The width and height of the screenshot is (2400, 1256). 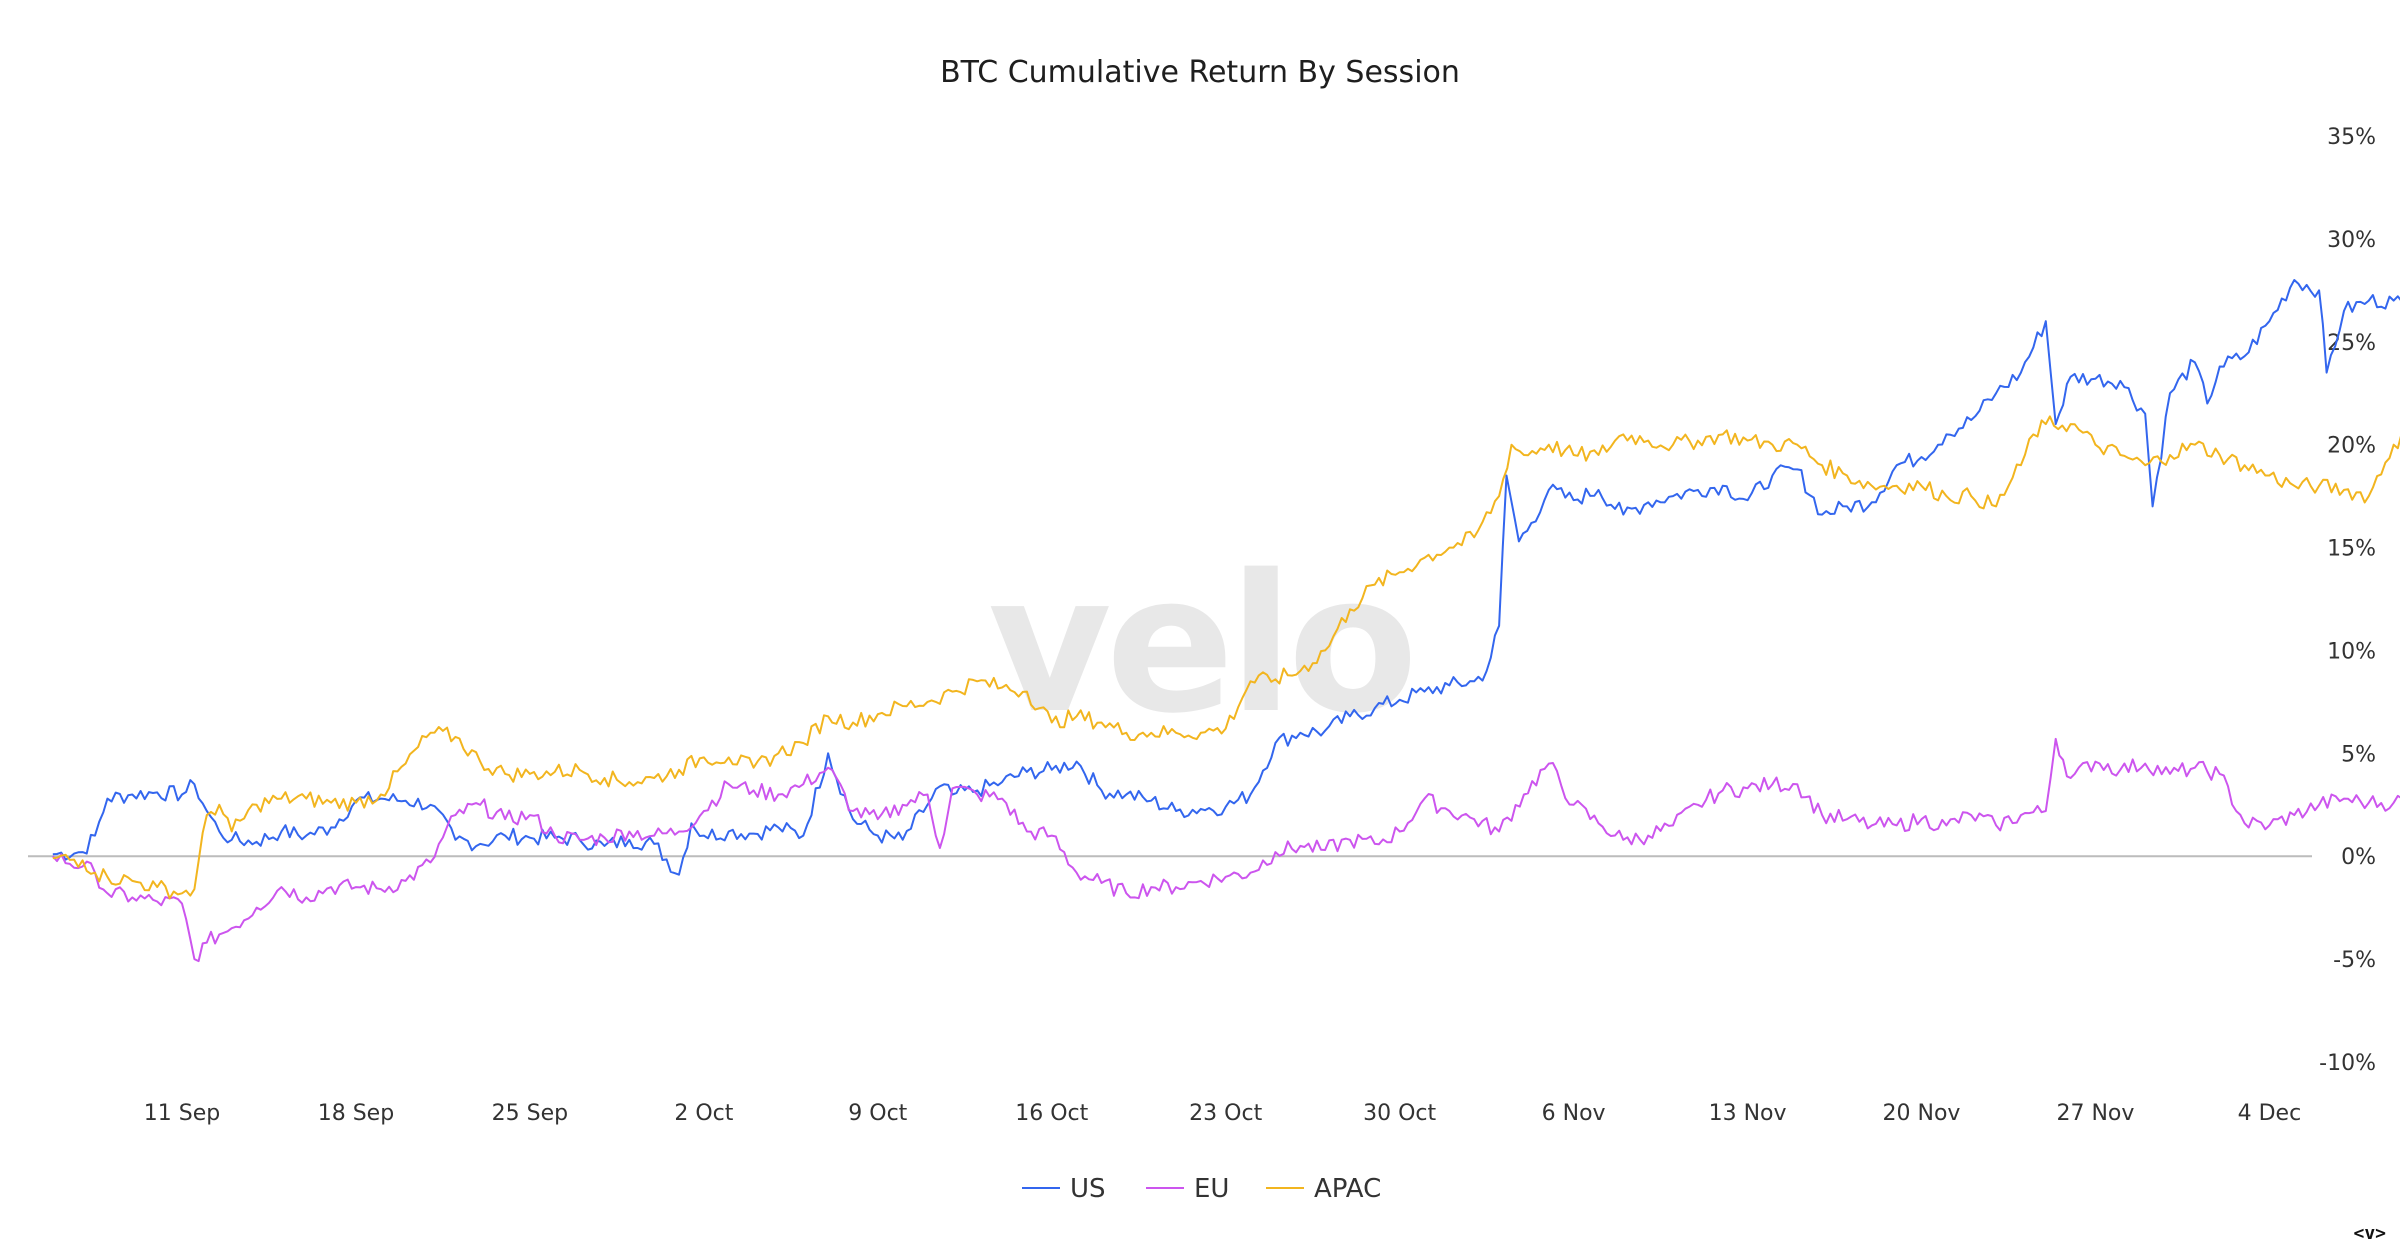 What do you see at coordinates (1187, 1189) in the screenshot?
I see `legend-item-eu: EU` at bounding box center [1187, 1189].